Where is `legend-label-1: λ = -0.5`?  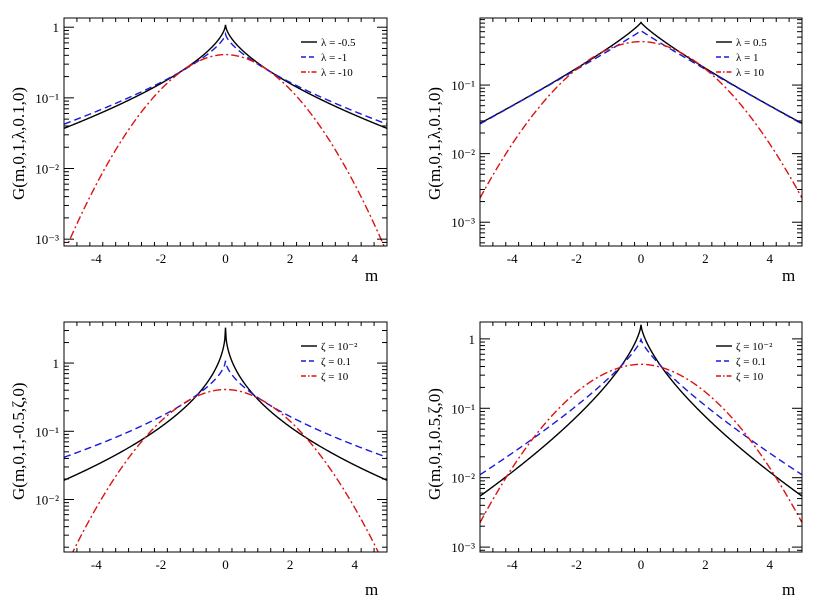
legend-label-1: λ = -0.5 is located at coordinates (338, 43).